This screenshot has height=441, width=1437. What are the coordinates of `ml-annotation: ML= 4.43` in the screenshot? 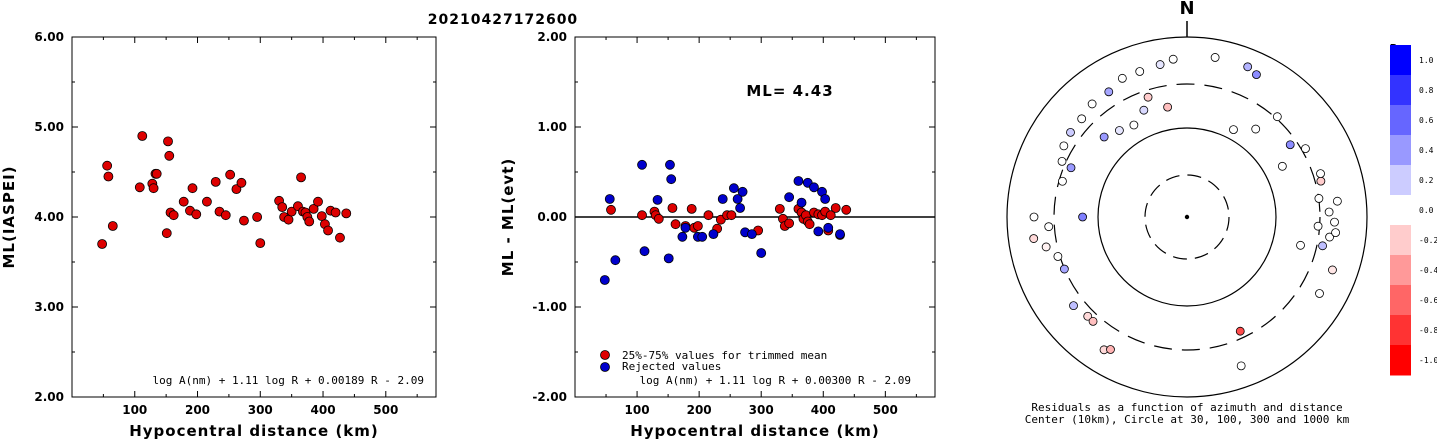 It's located at (789, 91).